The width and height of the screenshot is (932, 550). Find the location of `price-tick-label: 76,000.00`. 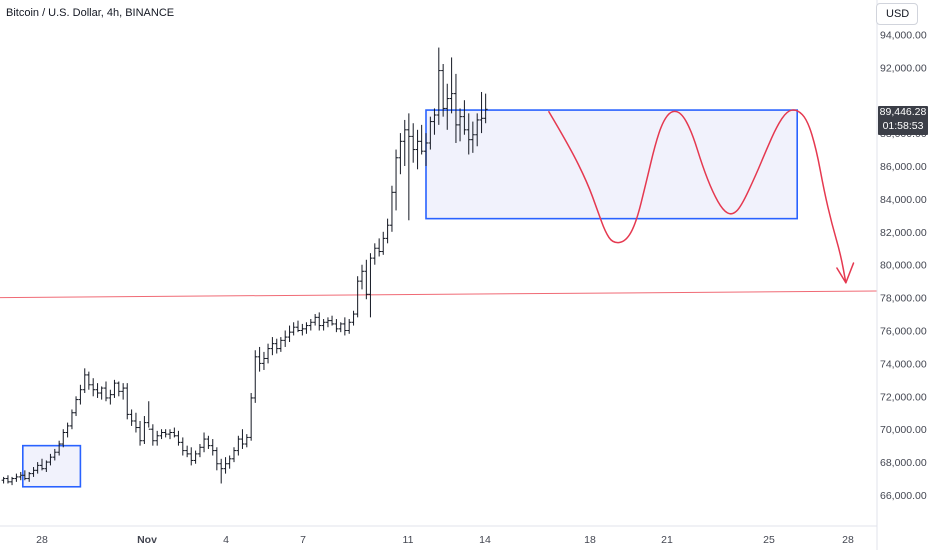

price-tick-label: 76,000.00 is located at coordinates (903, 332).